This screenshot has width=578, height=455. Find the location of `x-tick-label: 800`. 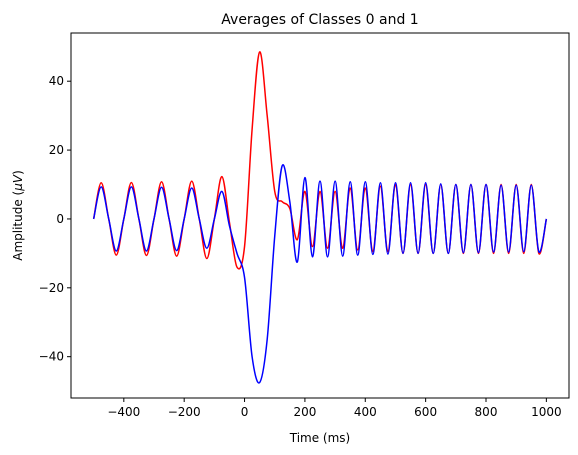

x-tick-label: 800 is located at coordinates (486, 412).